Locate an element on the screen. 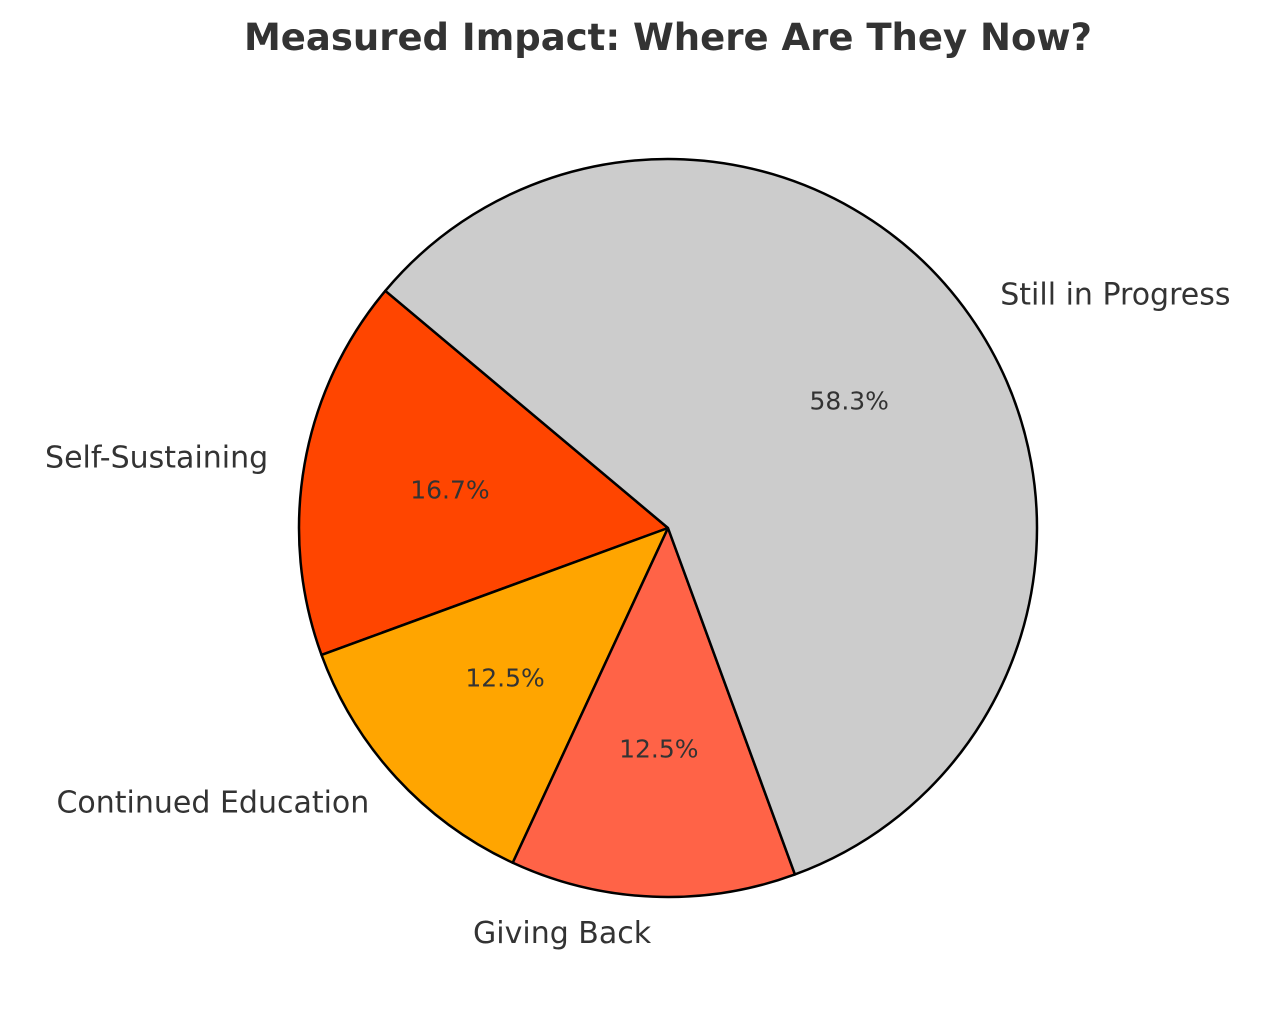 The height and width of the screenshot is (1010, 1277). category-label-continued-education: Continued Education is located at coordinates (212, 802).